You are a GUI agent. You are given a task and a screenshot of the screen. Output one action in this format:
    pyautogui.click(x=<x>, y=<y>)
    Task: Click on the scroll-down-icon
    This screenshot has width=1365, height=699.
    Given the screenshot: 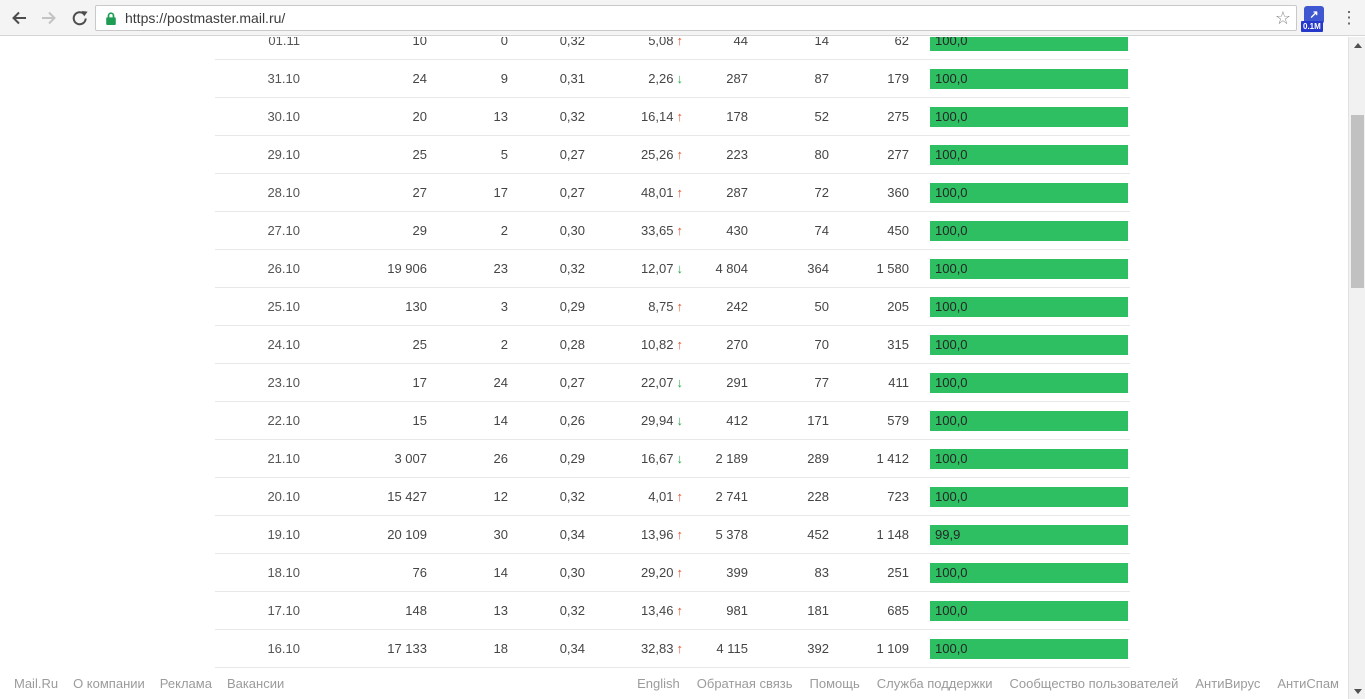 What is the action you would take?
    pyautogui.click(x=1357, y=691)
    